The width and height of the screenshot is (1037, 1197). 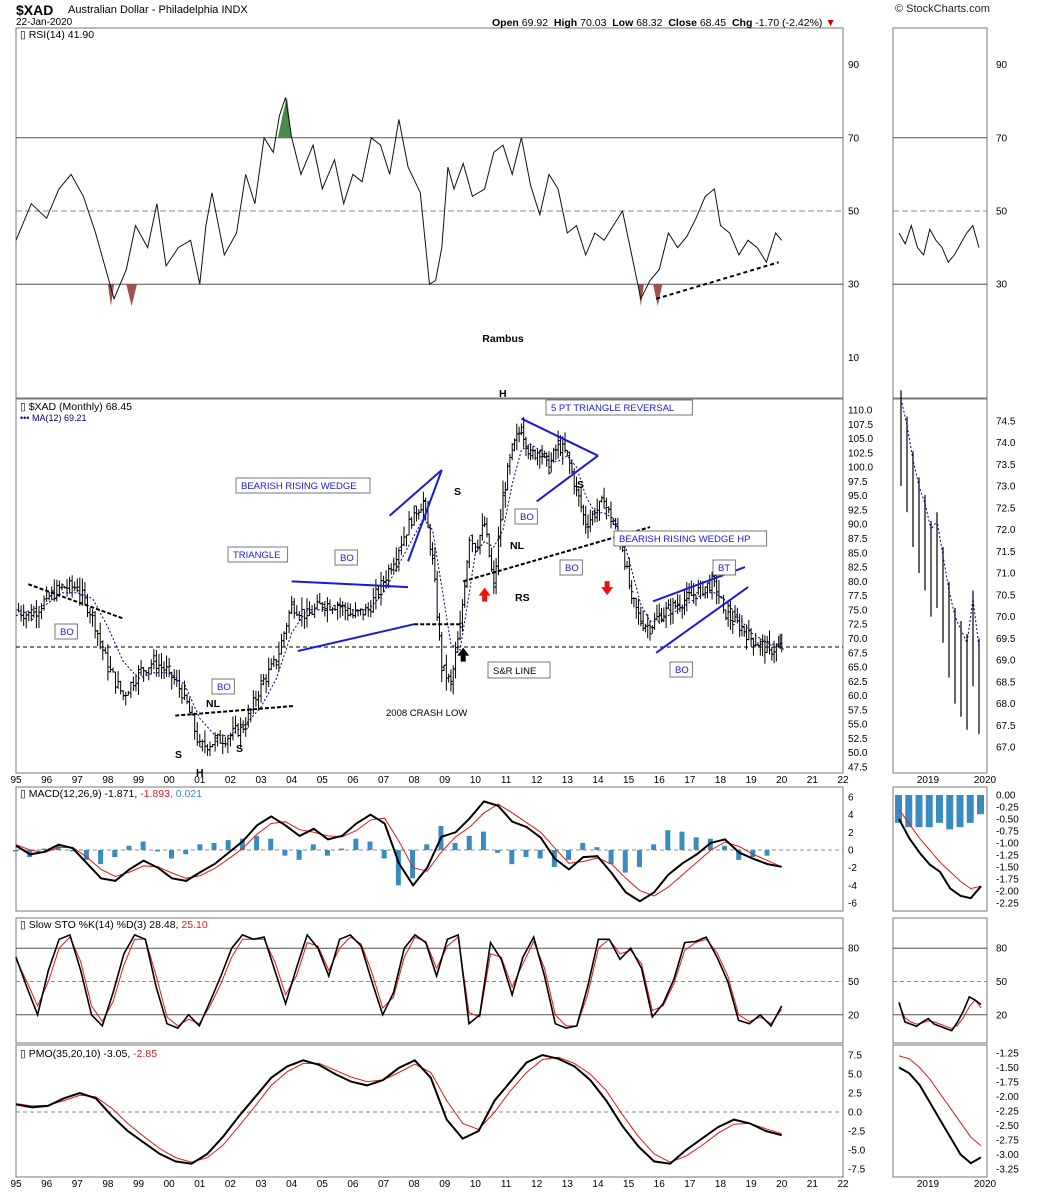 I want to click on annot-s-2010: S, so click(x=457, y=492).